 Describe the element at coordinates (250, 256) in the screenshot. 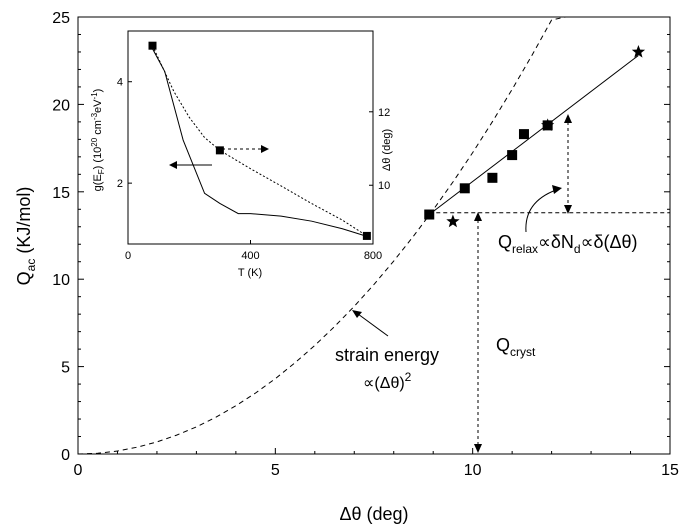

I see `inset-x-tick-label: 400` at that location.